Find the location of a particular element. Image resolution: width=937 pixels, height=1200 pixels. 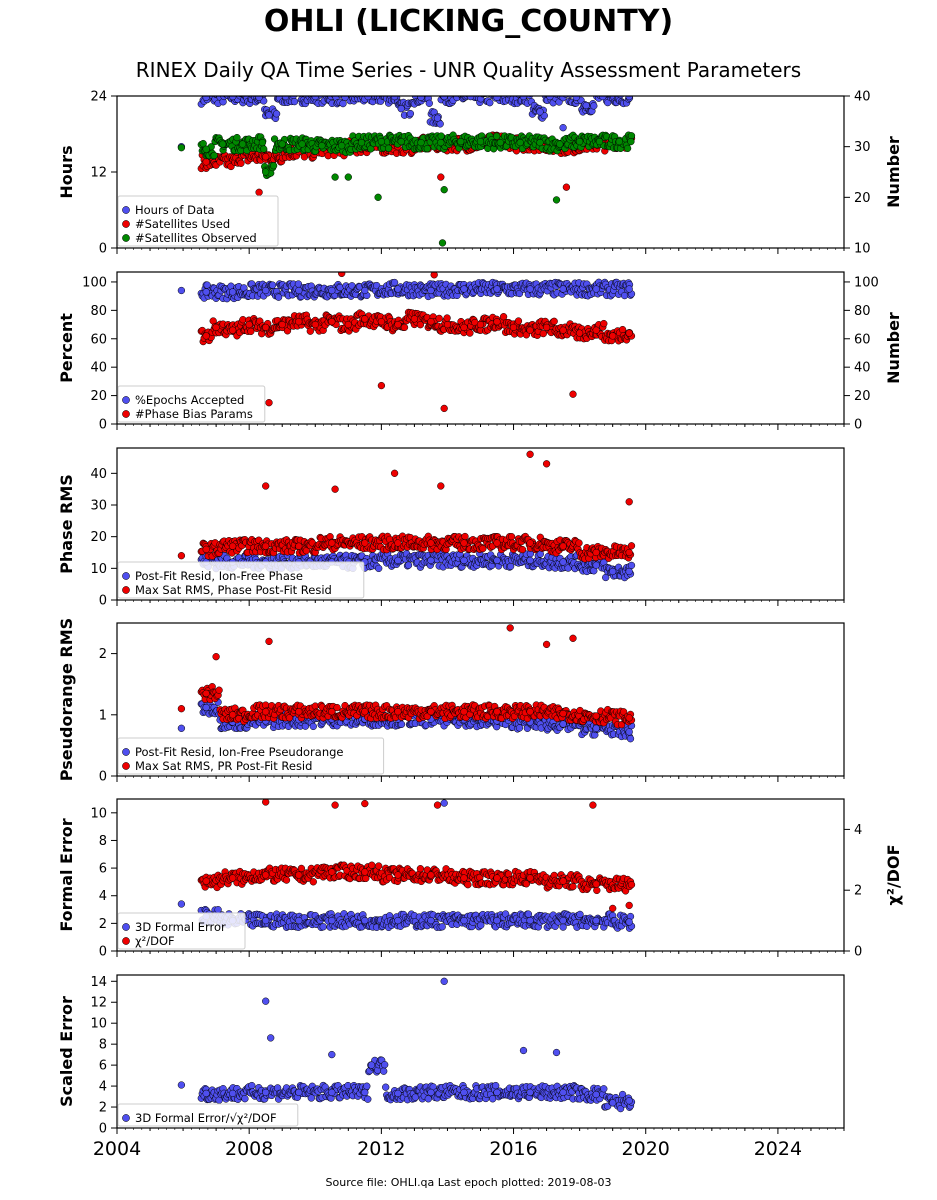

points-pseudorange-rms is located at coordinates (406, 683).